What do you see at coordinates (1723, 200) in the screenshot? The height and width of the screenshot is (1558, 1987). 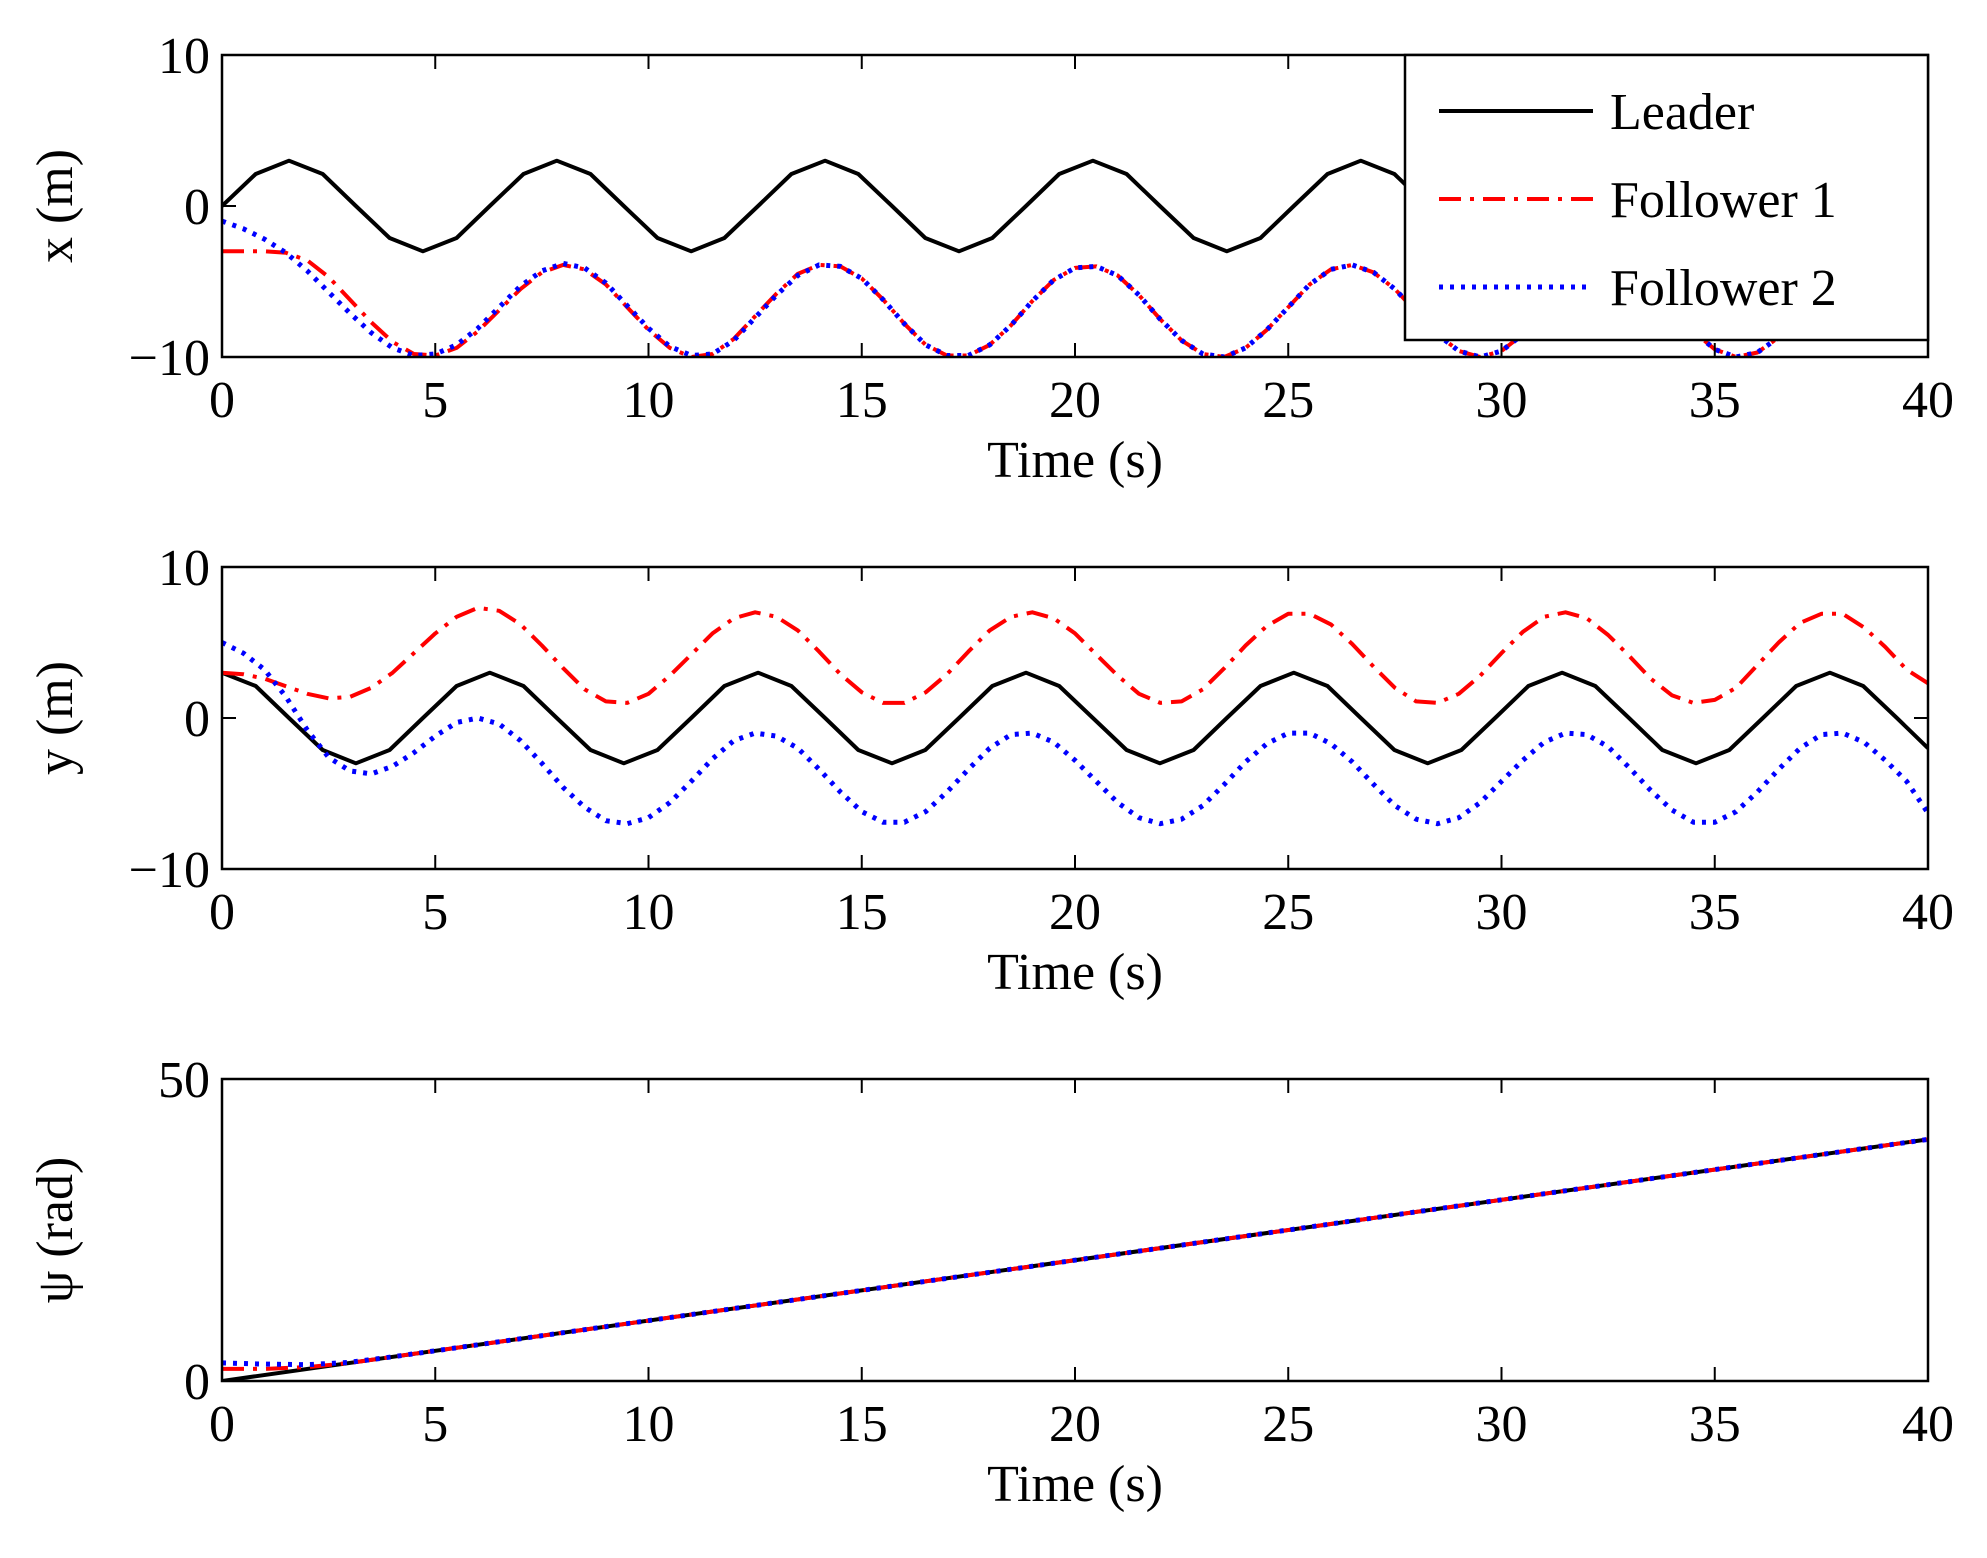 I see `legend-label-follower-1: Follower 1` at bounding box center [1723, 200].